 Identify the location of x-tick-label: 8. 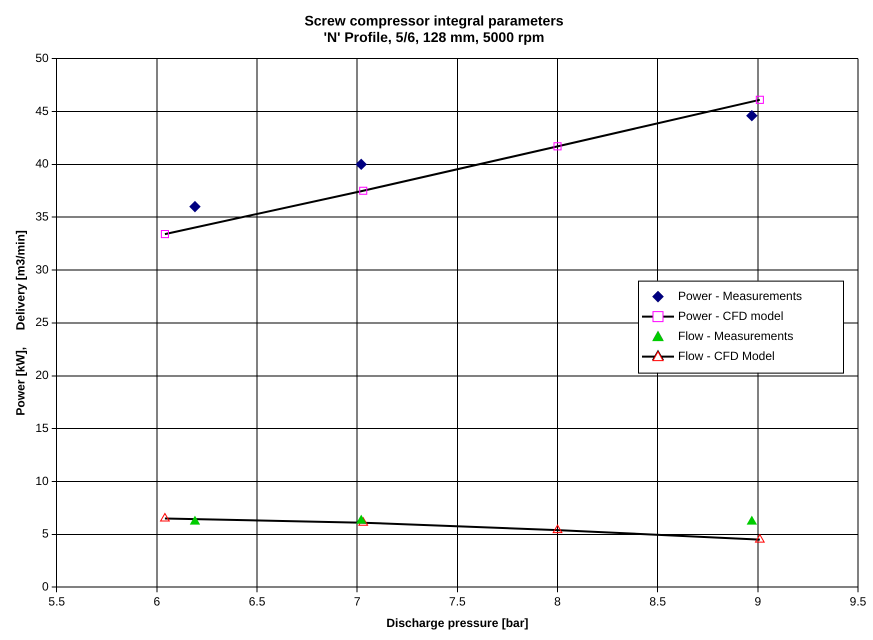
(558, 601).